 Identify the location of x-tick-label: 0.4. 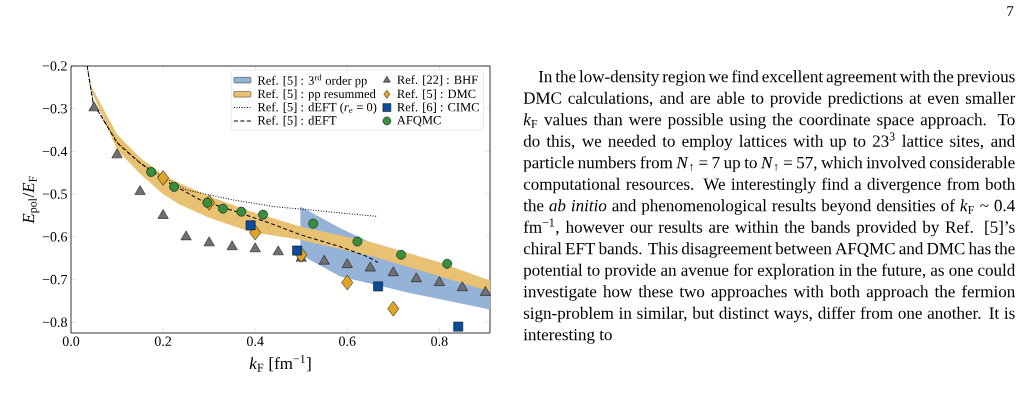
(255, 341).